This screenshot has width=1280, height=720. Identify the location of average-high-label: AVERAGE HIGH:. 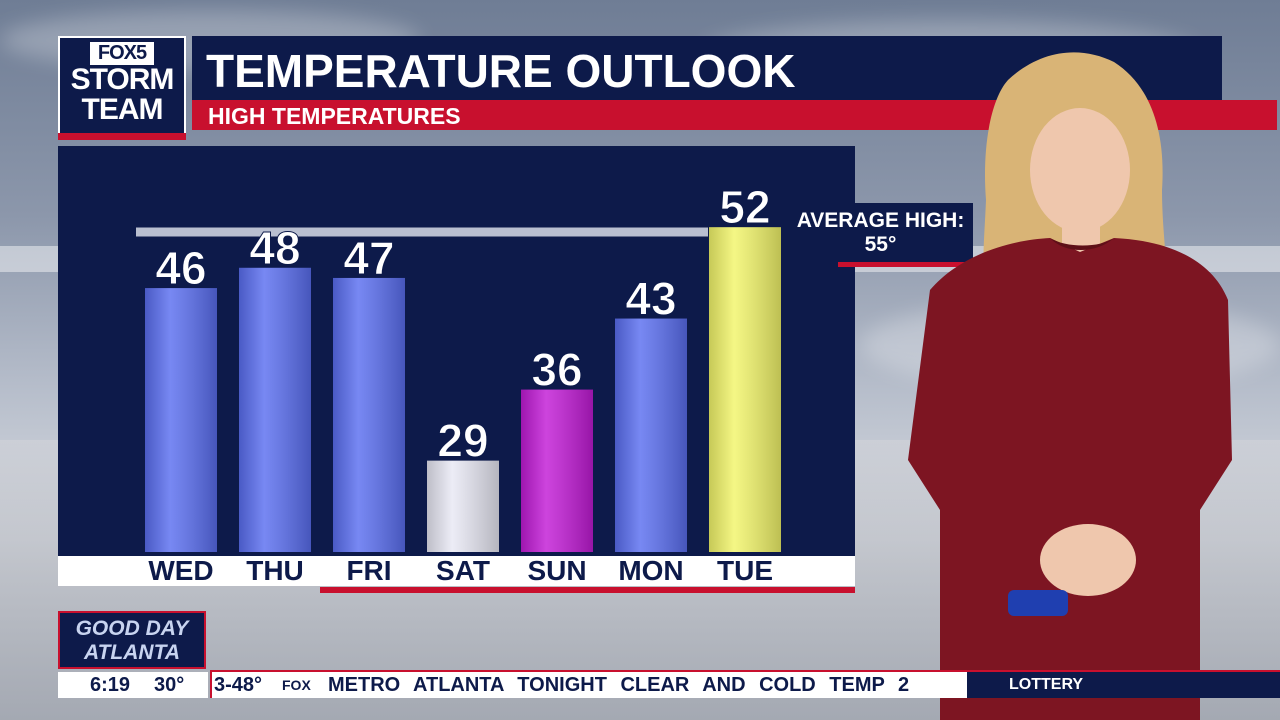
(880, 220).